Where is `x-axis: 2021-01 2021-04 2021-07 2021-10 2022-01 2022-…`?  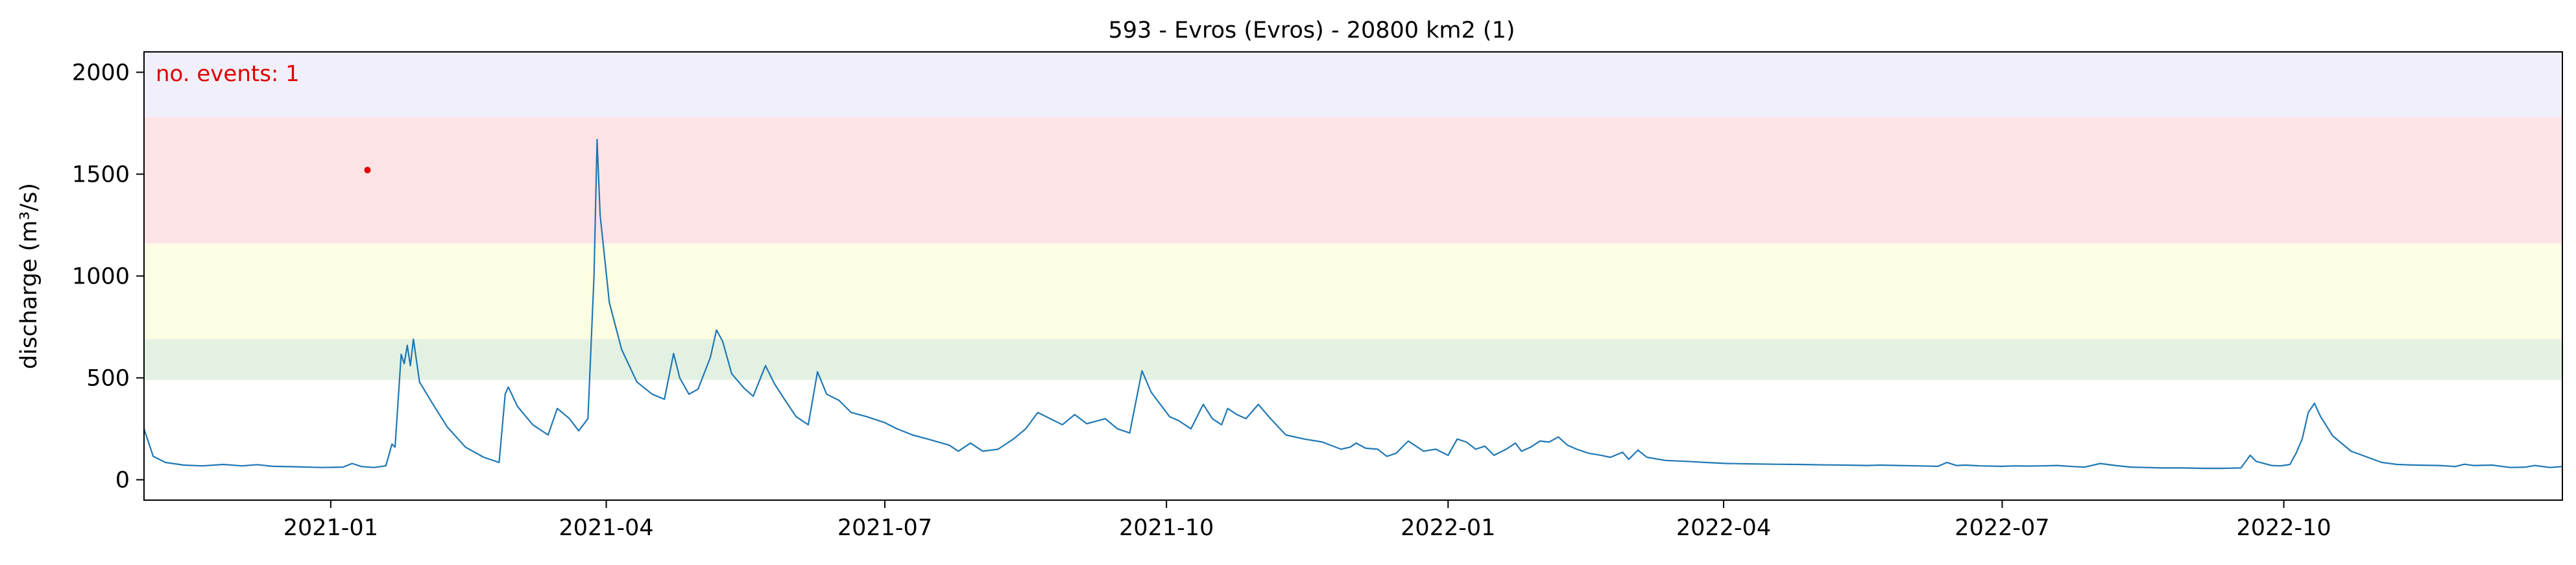
x-axis: 2021-01 2021-04 2021-07 2021-10 2022-01 2022-… is located at coordinates (1307, 520).